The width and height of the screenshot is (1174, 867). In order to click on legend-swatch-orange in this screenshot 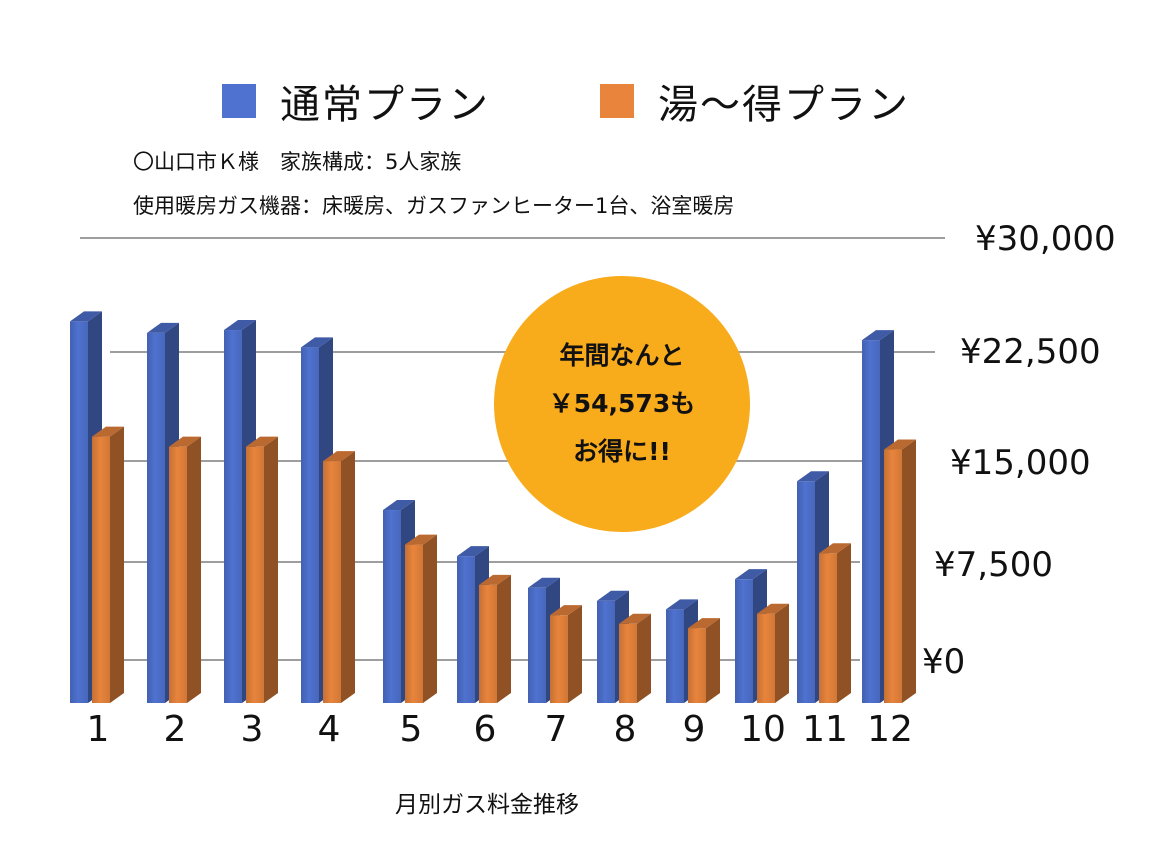, I will do `click(617, 101)`.